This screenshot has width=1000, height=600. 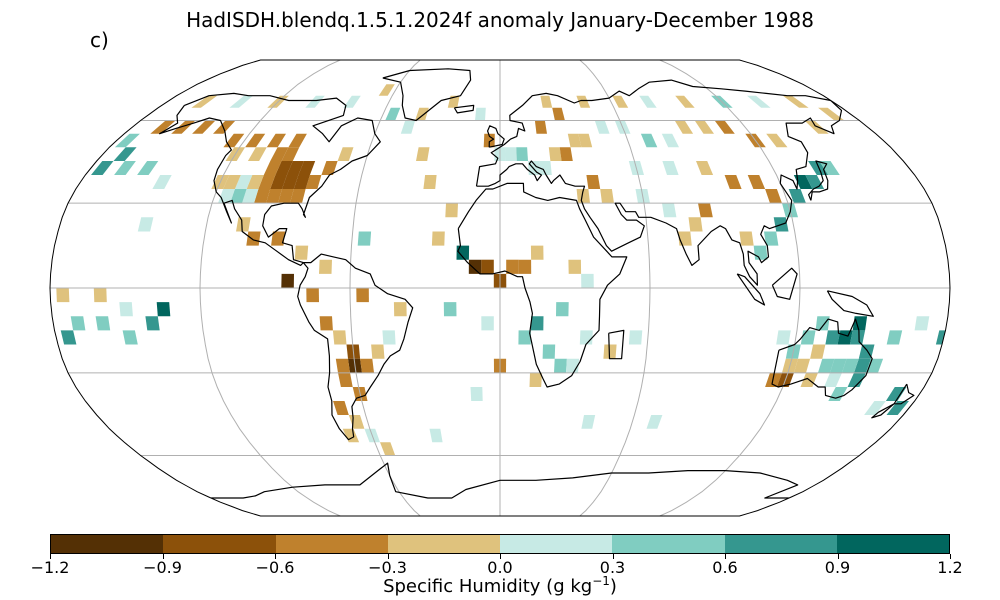 I want to click on coastline-eurasia, so click(x=659, y=182).